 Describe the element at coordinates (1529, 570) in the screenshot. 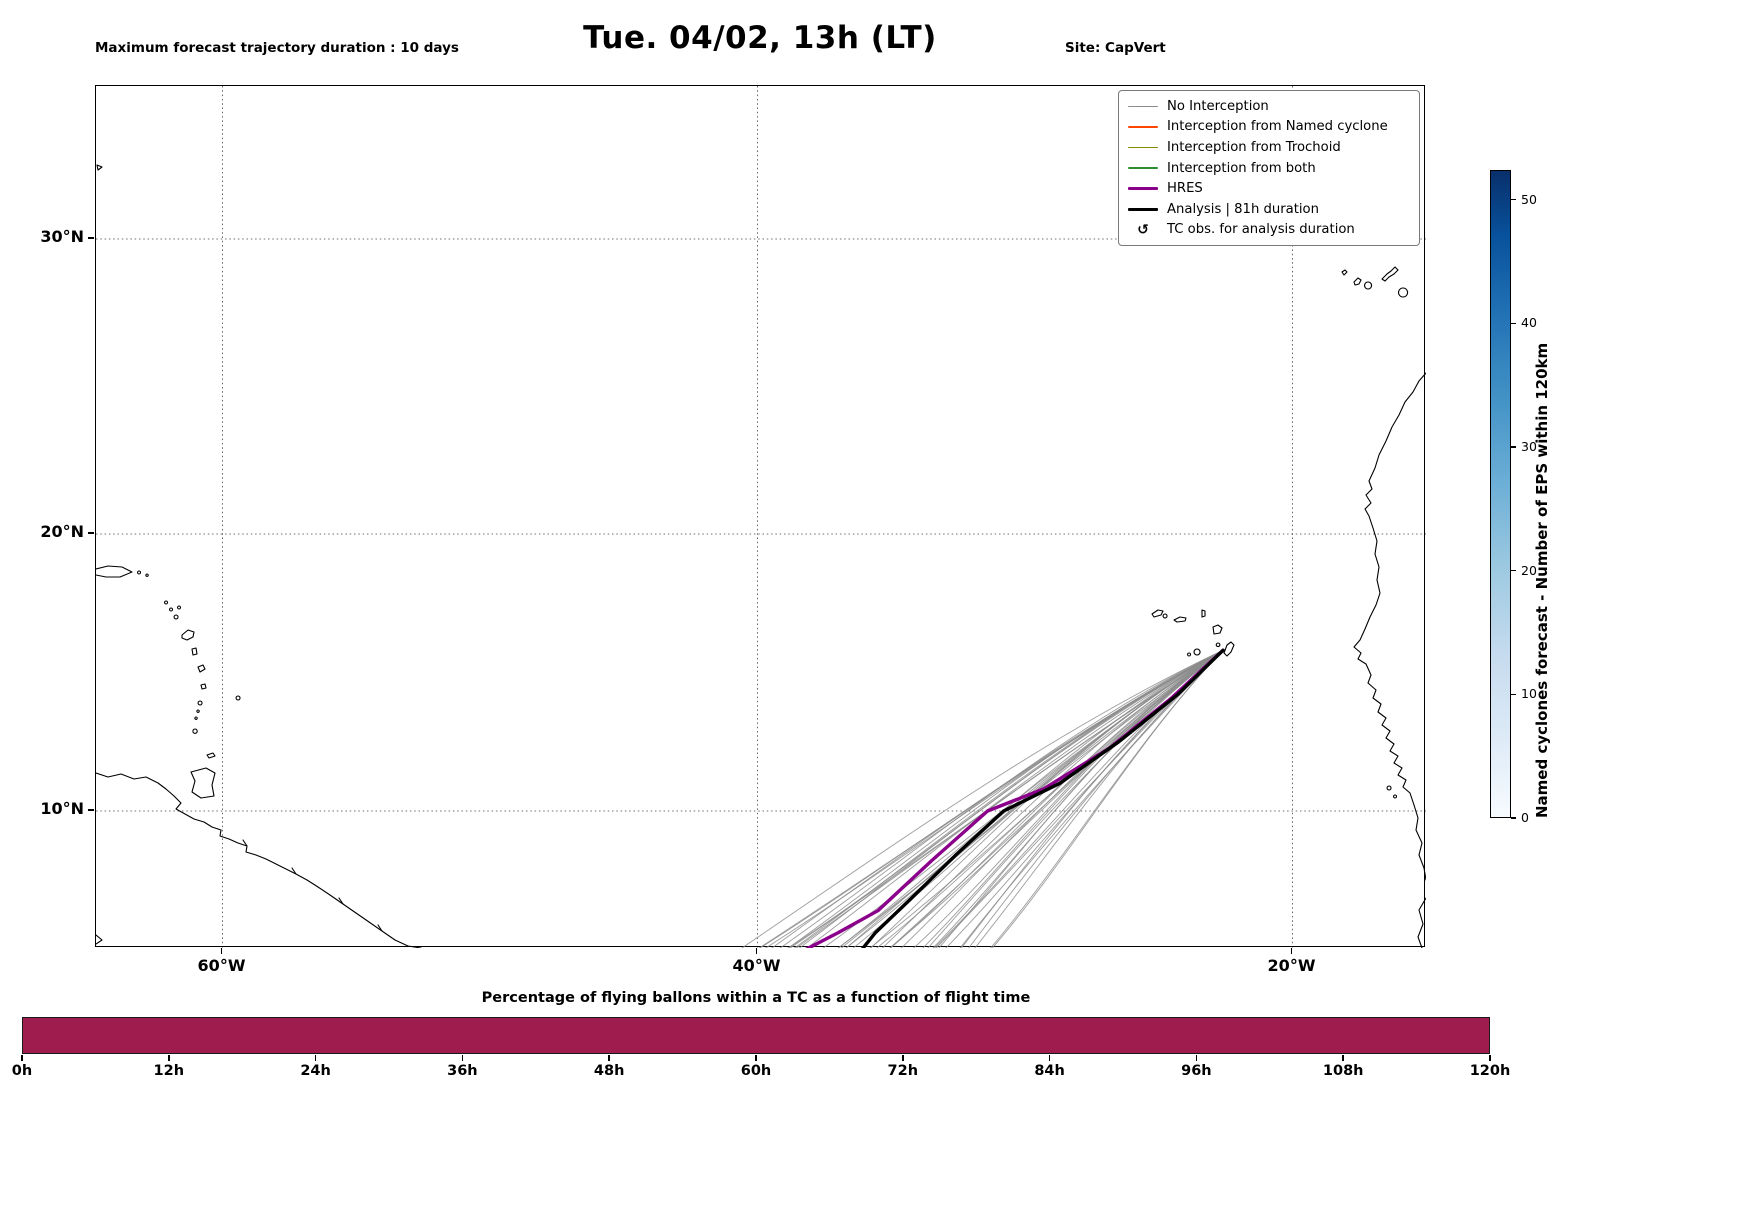

I see `colorbar-tick-label: 20` at that location.